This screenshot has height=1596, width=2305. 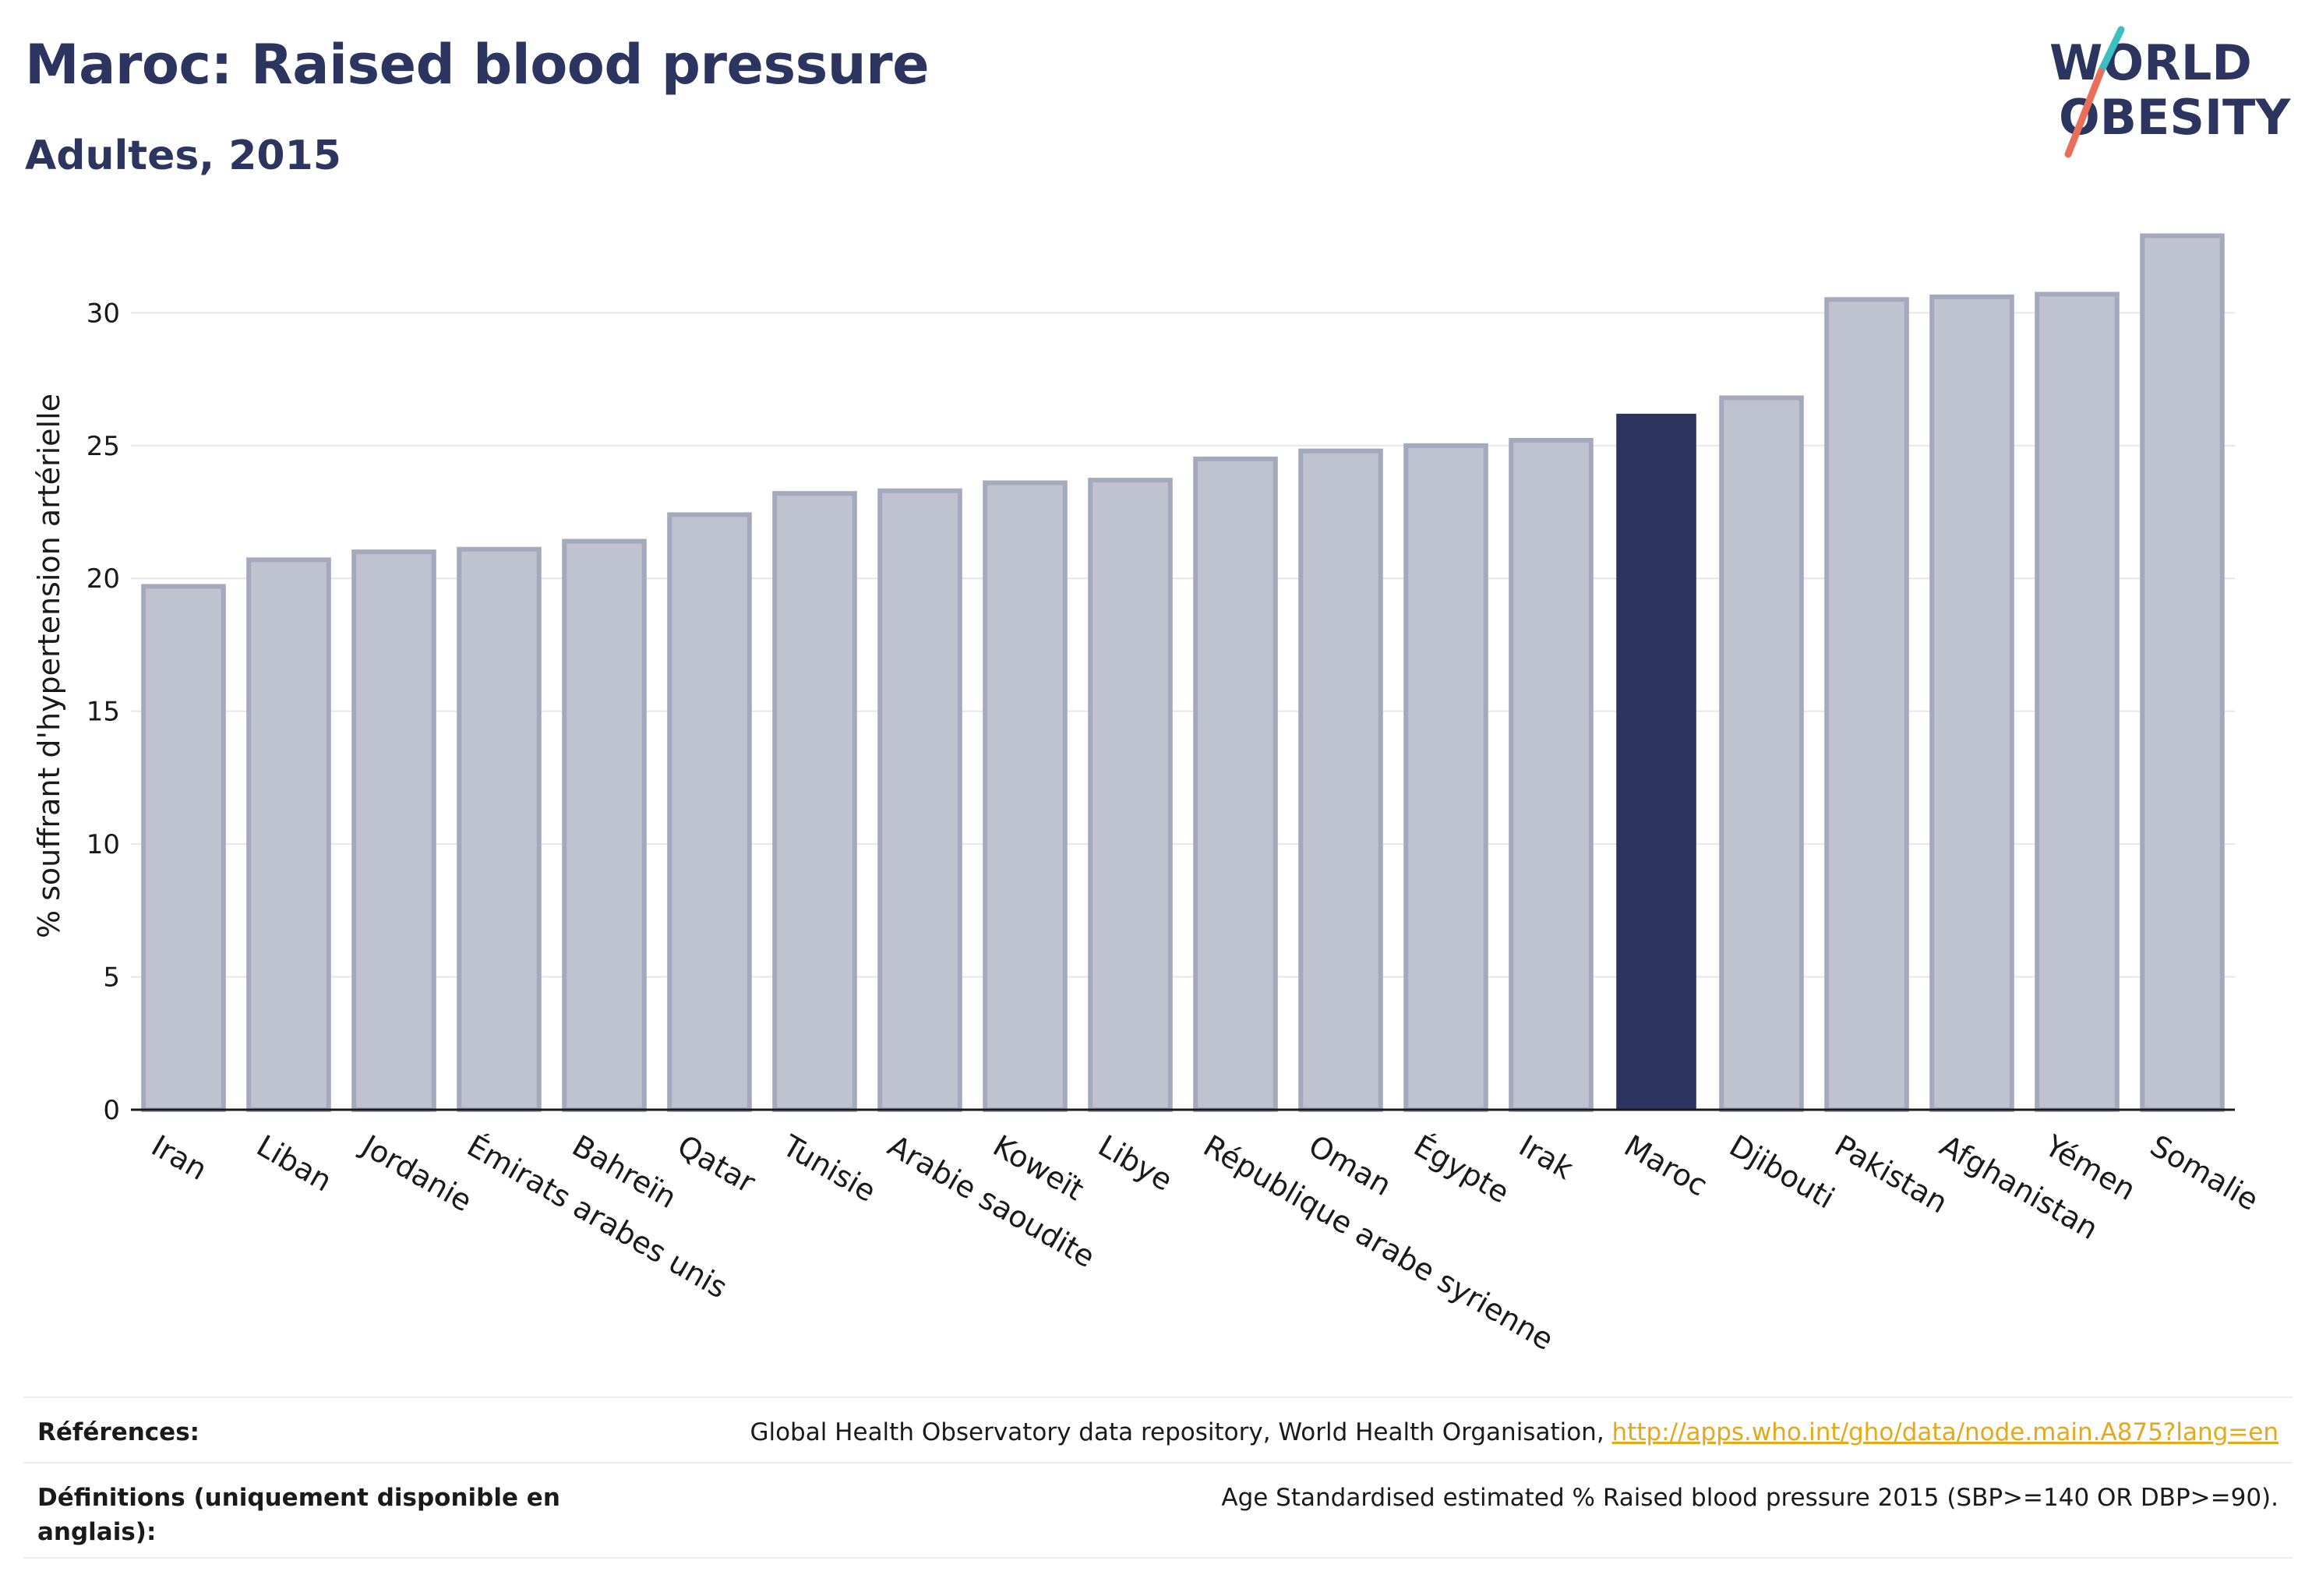 I want to click on category-label: Djibouti, so click(x=1782, y=1172).